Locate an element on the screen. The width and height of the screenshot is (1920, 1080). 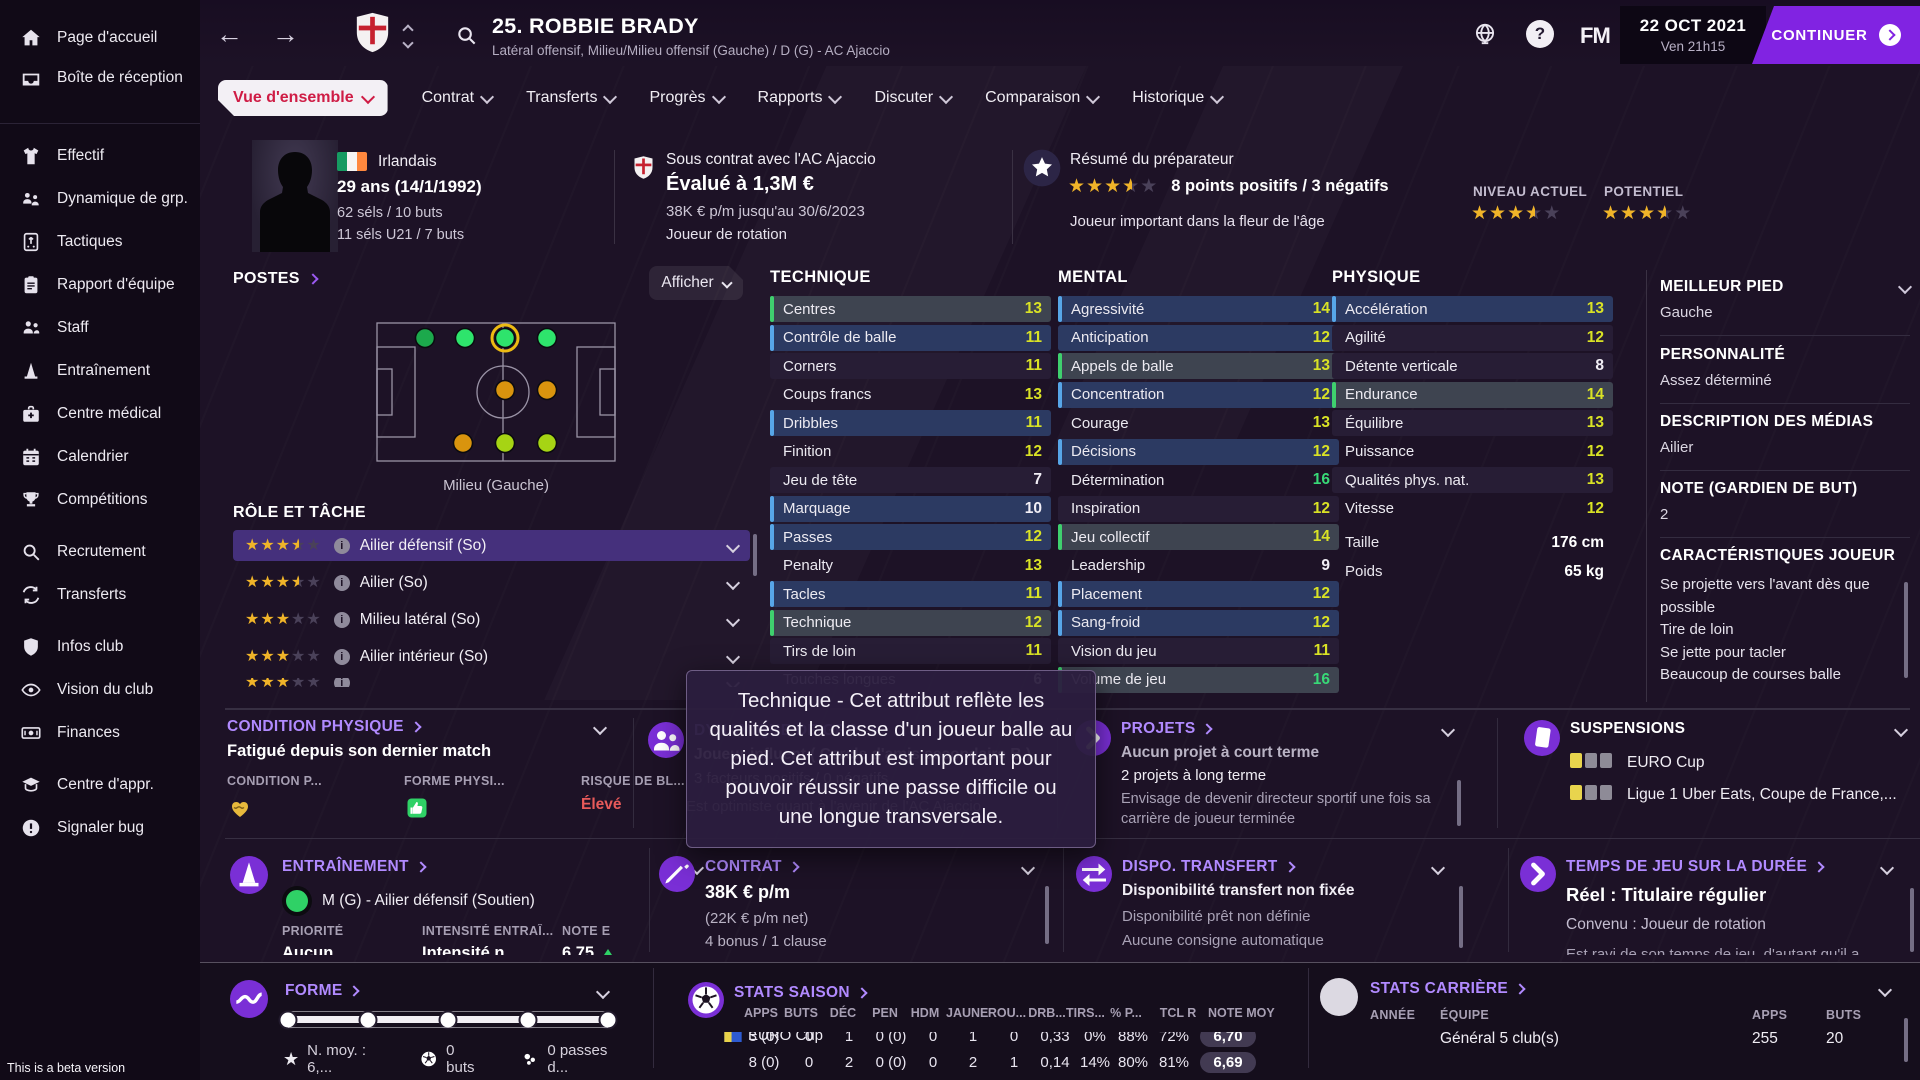
transfer-scrollbar is located at coordinates (1461, 917).